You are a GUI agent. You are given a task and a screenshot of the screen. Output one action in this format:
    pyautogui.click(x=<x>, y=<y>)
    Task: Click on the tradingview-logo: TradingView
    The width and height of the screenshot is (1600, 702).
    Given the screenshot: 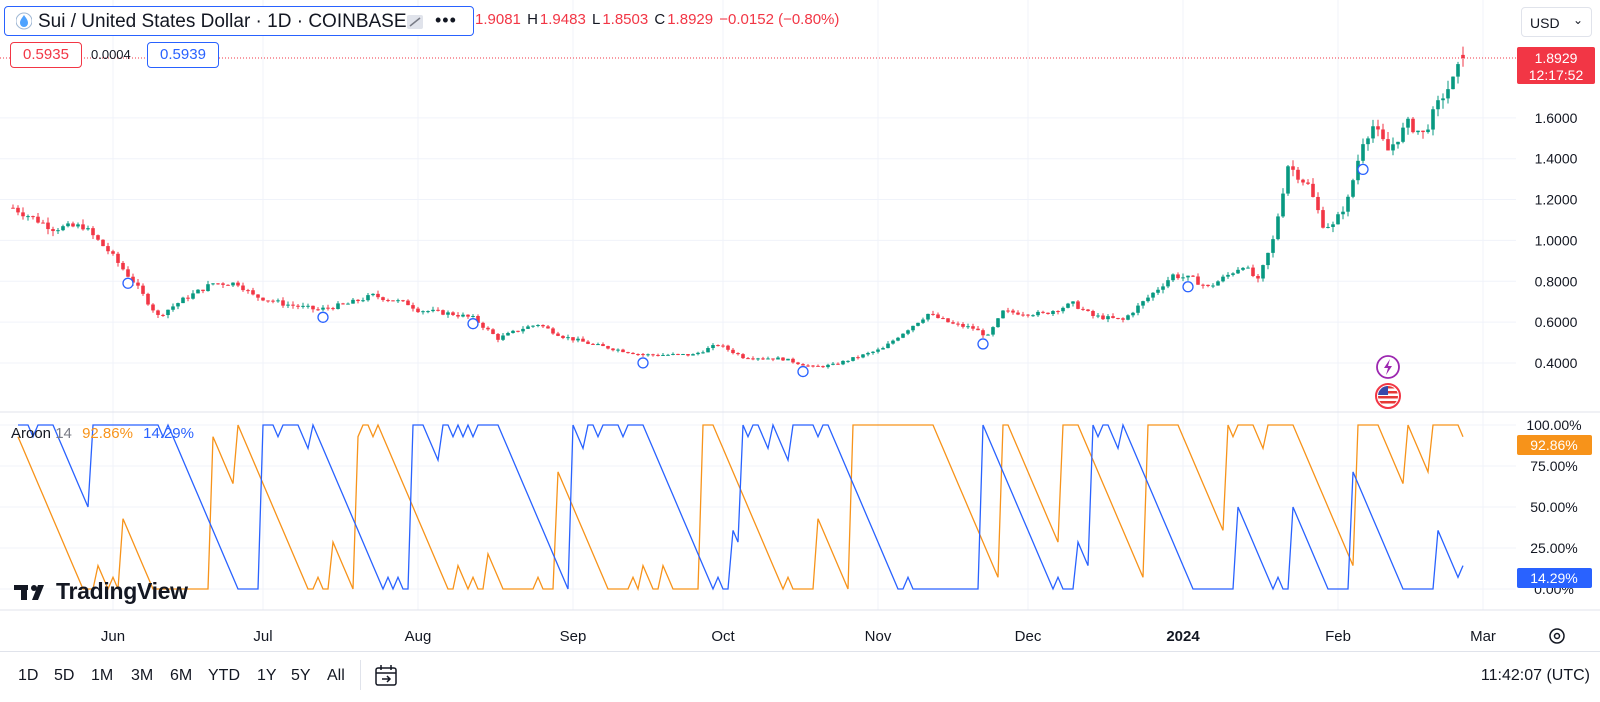 What is the action you would take?
    pyautogui.click(x=101, y=592)
    